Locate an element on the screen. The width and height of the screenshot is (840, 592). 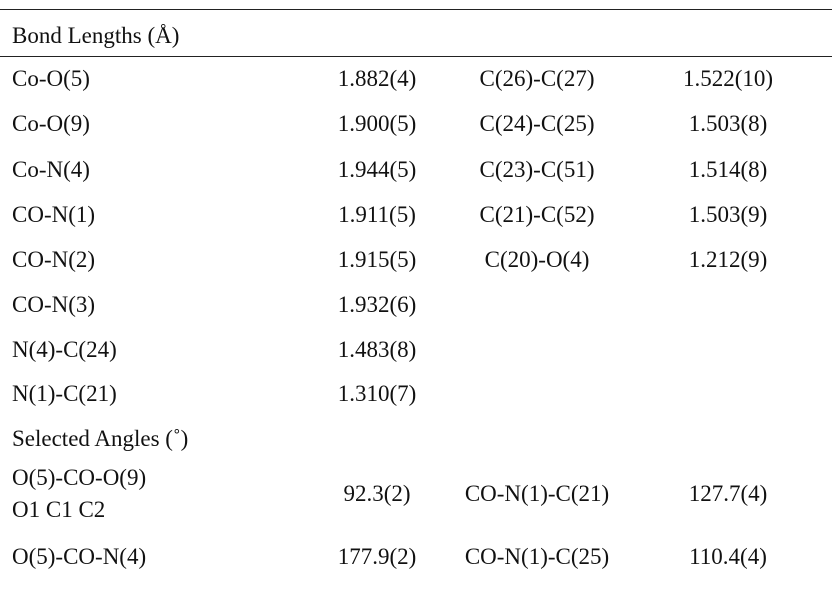
bond-value: 1.522(10) is located at coordinates (728, 78).